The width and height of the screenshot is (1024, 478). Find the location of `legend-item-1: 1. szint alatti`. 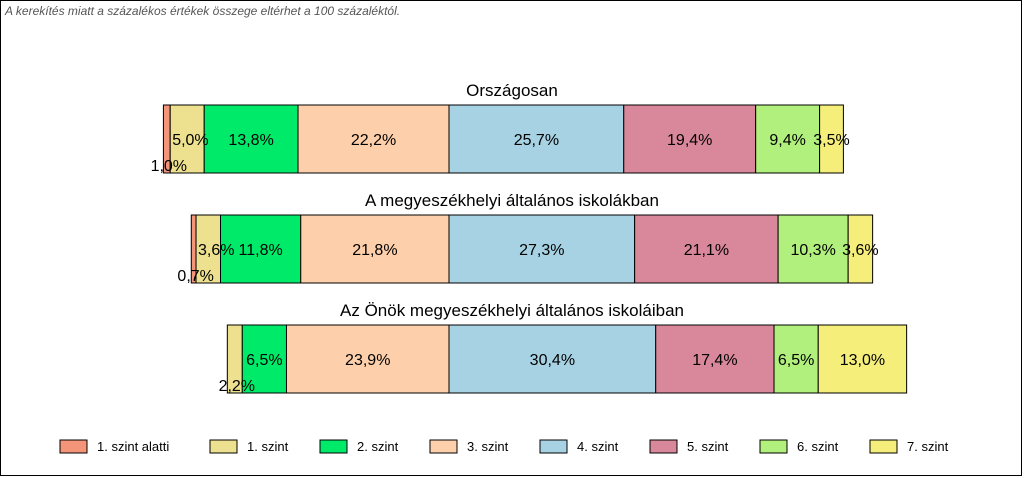

legend-item-1: 1. szint alatti is located at coordinates (114, 446).